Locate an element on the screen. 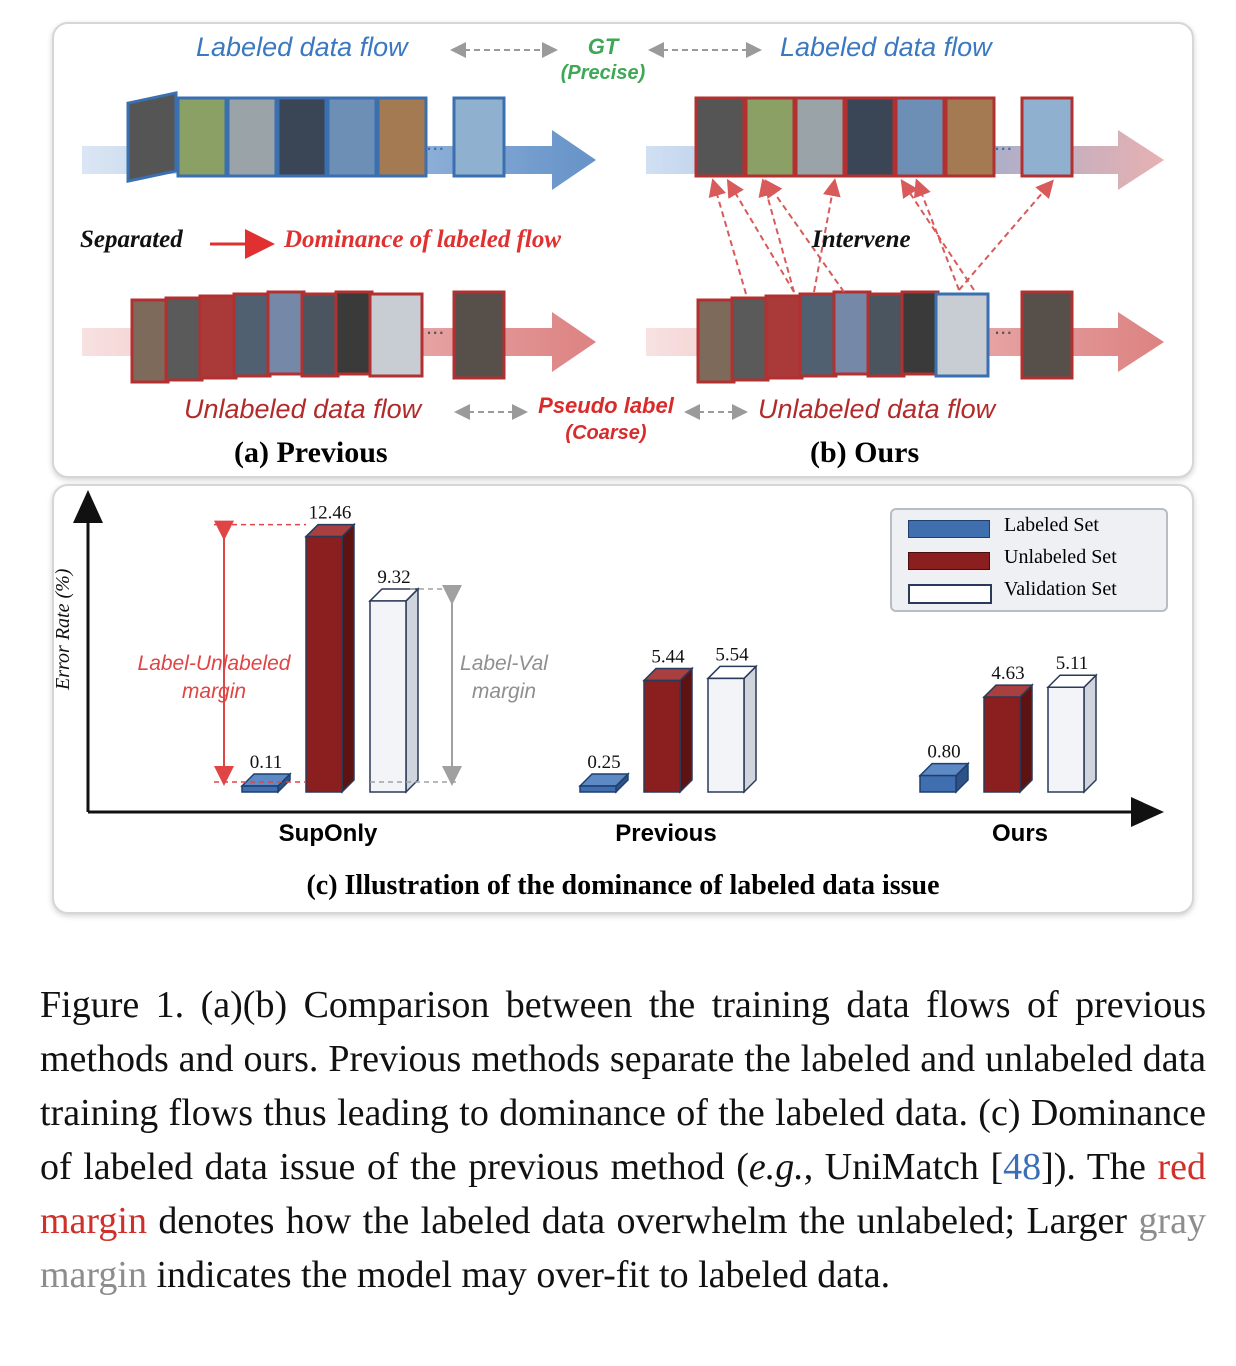 The image size is (1236, 1366). suponly-labeled-set-value-label: 0.11 is located at coordinates (266, 762).